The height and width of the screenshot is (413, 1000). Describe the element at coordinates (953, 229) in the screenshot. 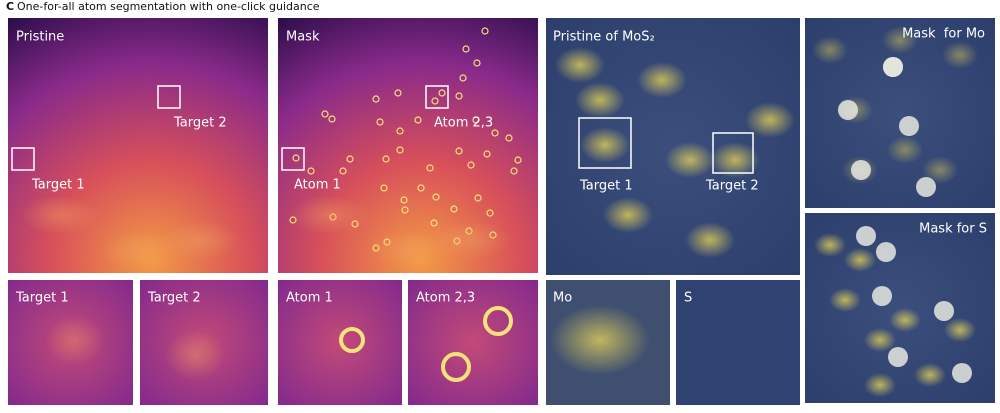

I see `panel-title: Mask for S` at that location.